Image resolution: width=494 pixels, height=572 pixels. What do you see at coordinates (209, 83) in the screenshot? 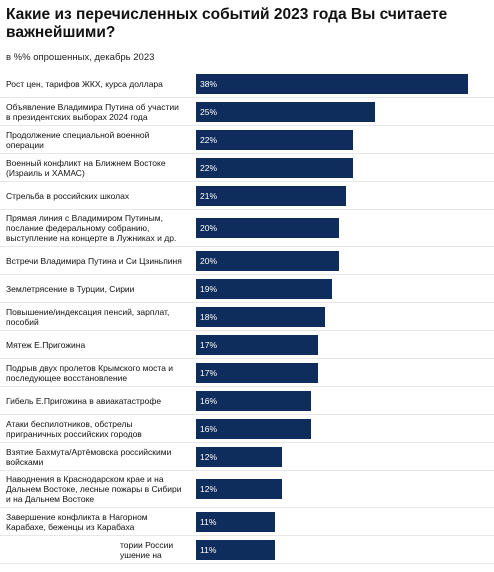
I see `value-label: 38%` at bounding box center [209, 83].